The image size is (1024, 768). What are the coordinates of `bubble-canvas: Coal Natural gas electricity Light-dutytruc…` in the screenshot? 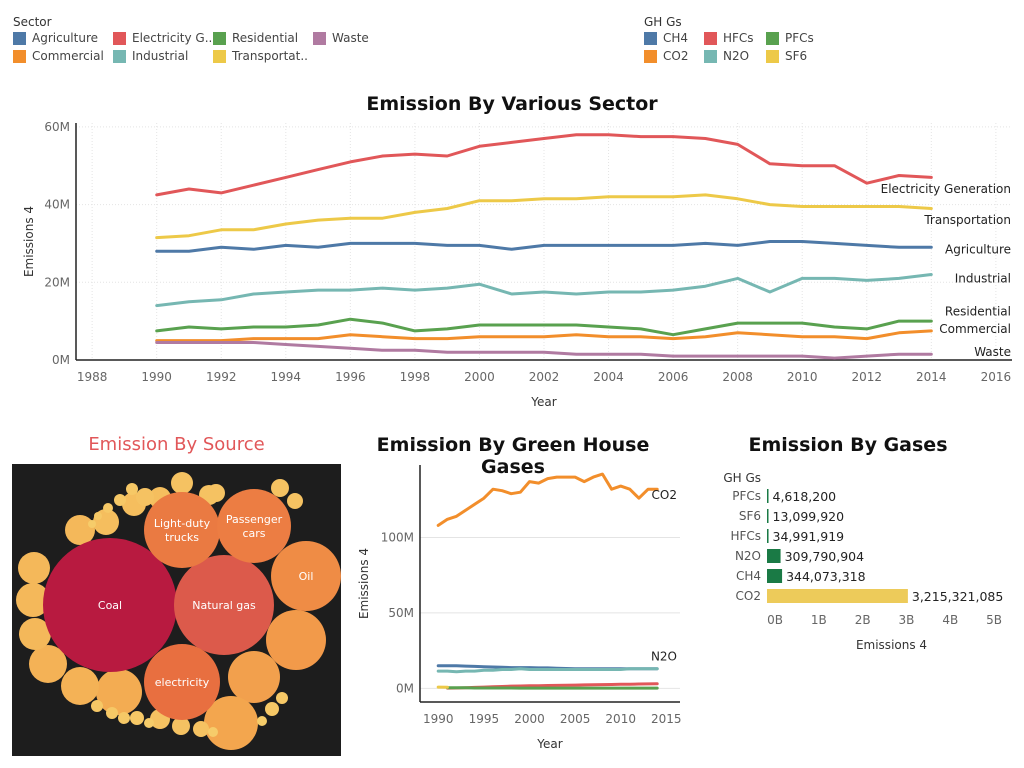 It's located at (178, 611).